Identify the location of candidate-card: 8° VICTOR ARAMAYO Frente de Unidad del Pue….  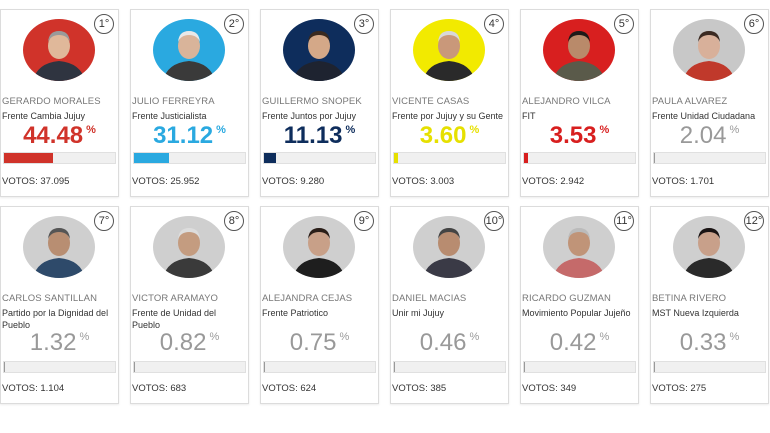
(189, 305).